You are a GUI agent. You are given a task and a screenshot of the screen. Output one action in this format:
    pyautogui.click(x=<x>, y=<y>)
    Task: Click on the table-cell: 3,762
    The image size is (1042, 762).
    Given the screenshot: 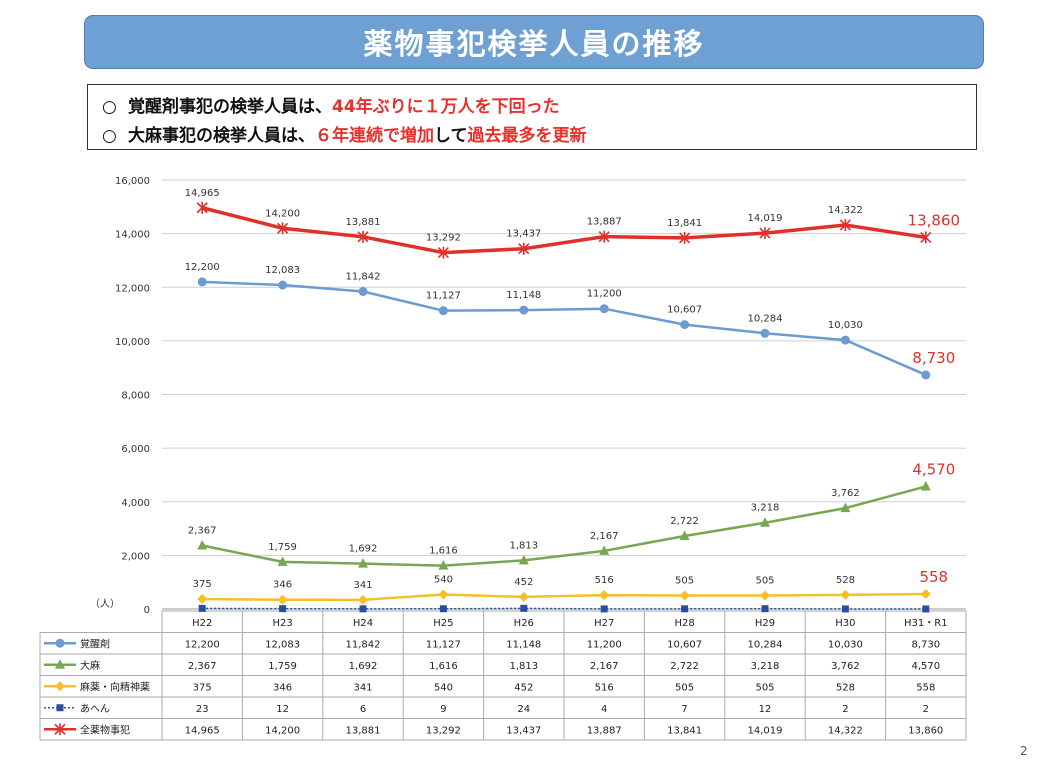 What is the action you would take?
    pyautogui.click(x=845, y=666)
    